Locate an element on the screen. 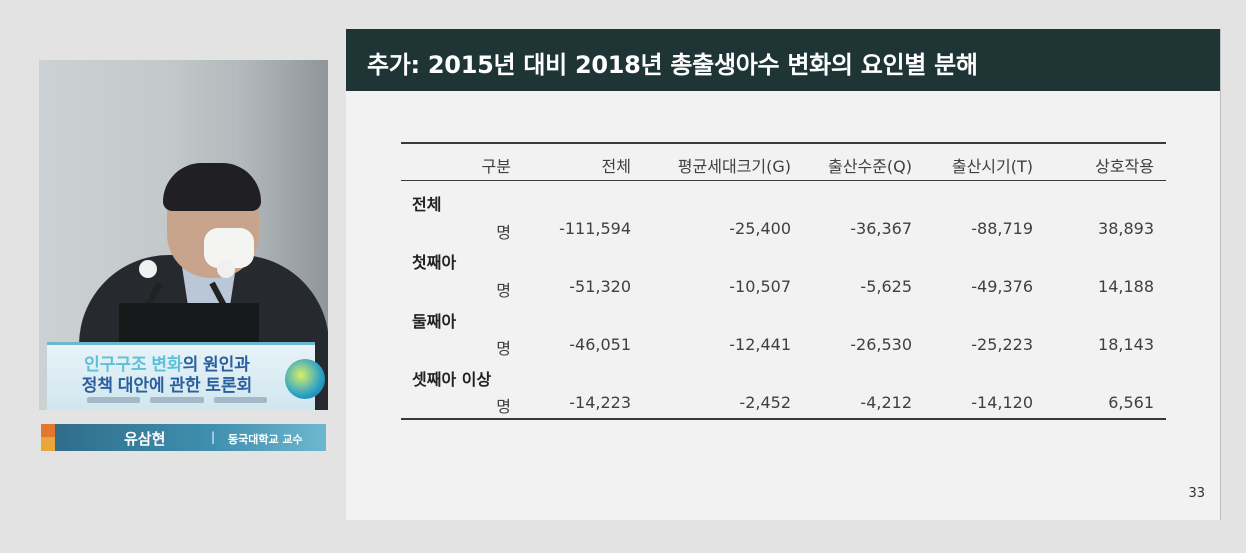 This screenshot has width=1246, height=553. row-group-label: 셋째아 이상 is located at coordinates (452, 379).